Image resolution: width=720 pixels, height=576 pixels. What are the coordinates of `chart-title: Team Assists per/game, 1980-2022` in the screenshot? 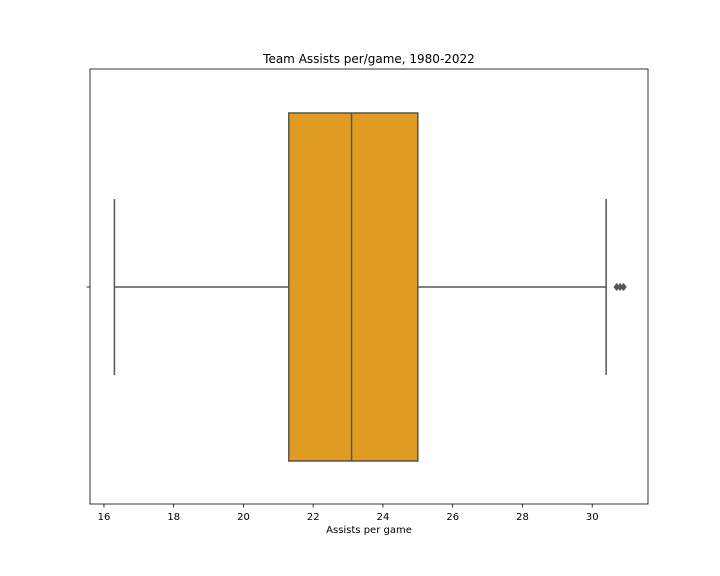 It's located at (368, 59).